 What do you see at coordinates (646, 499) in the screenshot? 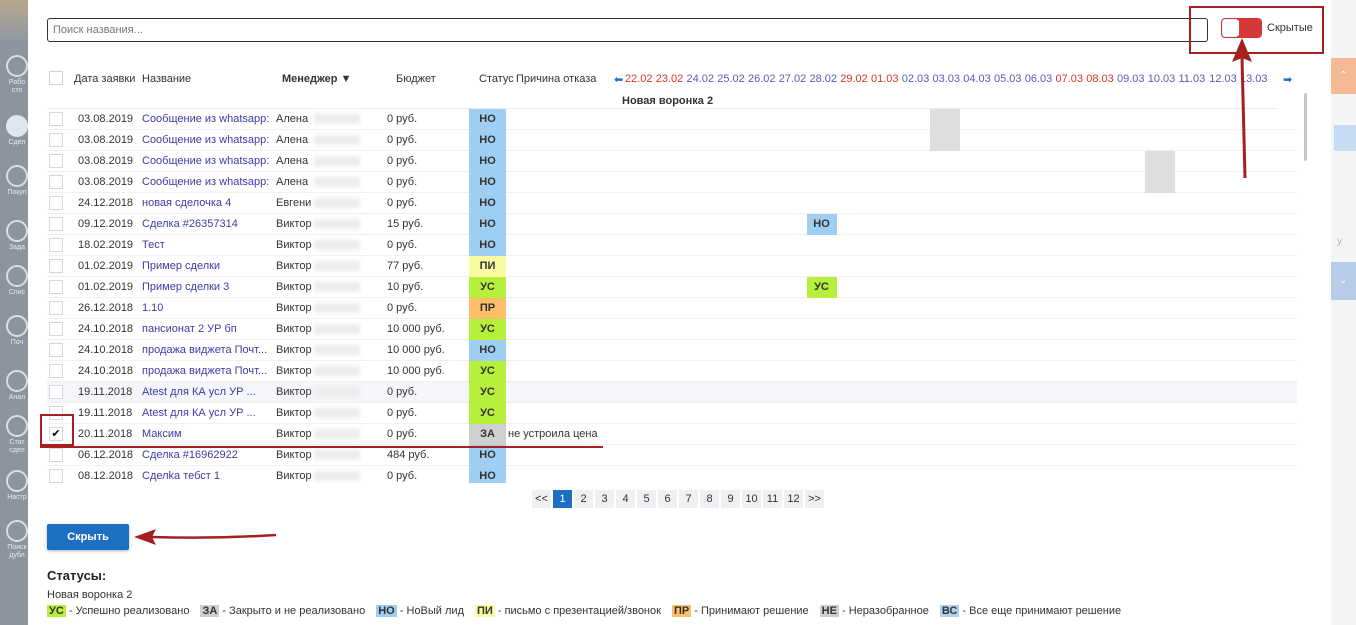
I see `pagination-page: 5` at bounding box center [646, 499].